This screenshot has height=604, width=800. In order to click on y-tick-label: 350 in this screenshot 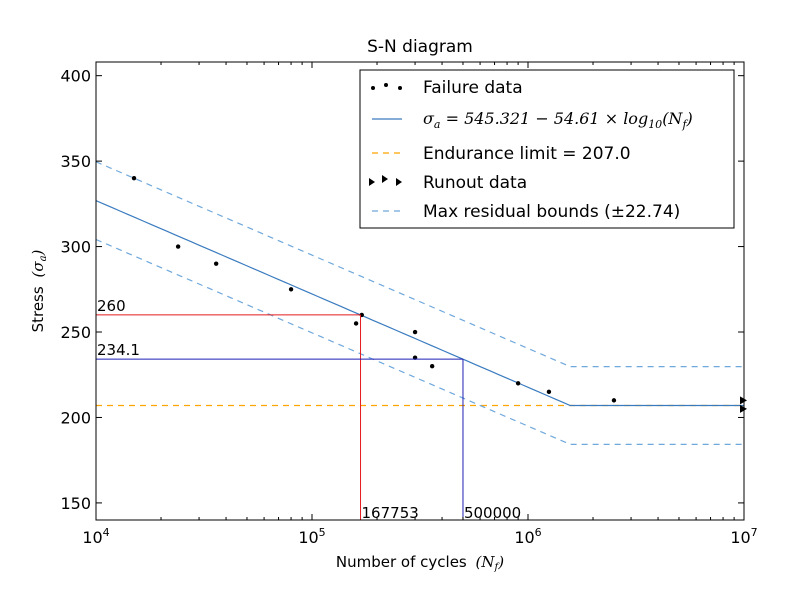, I will do `click(75, 161)`.